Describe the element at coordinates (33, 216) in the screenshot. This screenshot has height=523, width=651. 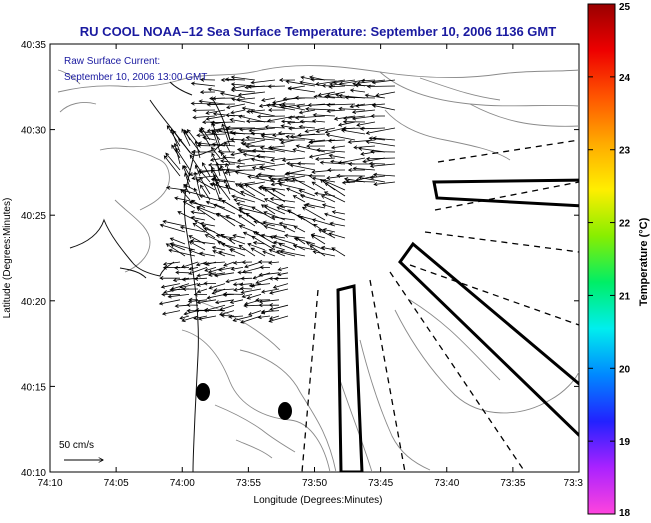
I see `y-tick-label: 40:25` at that location.